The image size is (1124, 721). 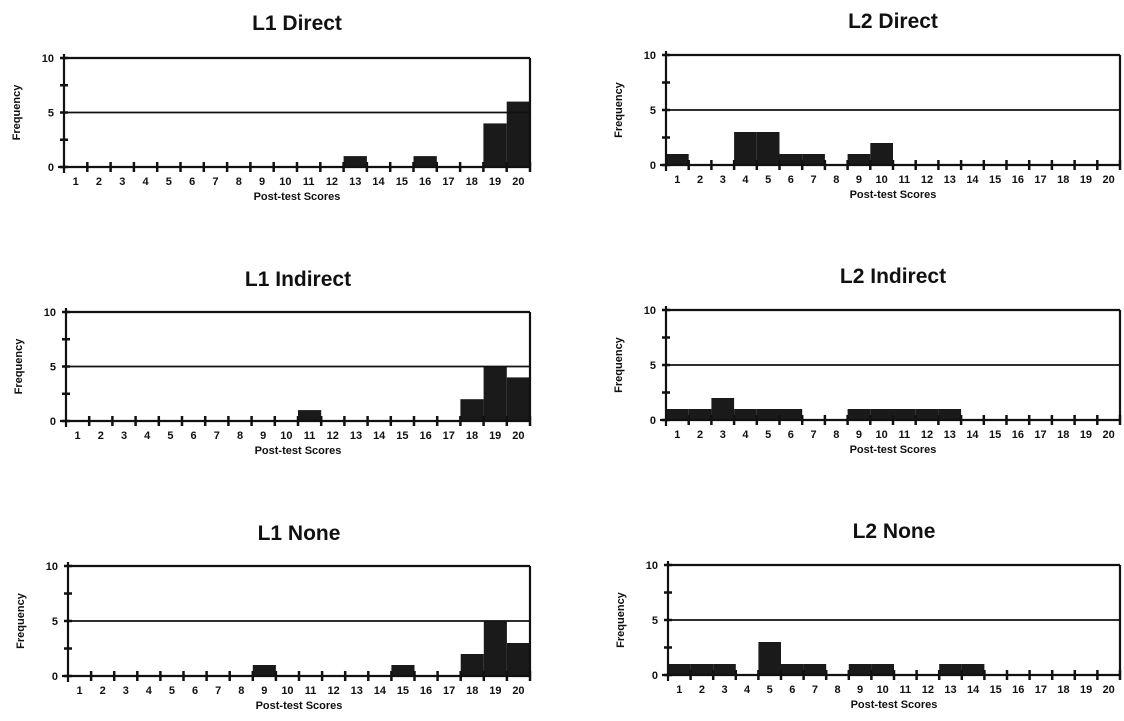 What do you see at coordinates (286, 436) in the screenshot?
I see `x-tick-label: 10` at bounding box center [286, 436].